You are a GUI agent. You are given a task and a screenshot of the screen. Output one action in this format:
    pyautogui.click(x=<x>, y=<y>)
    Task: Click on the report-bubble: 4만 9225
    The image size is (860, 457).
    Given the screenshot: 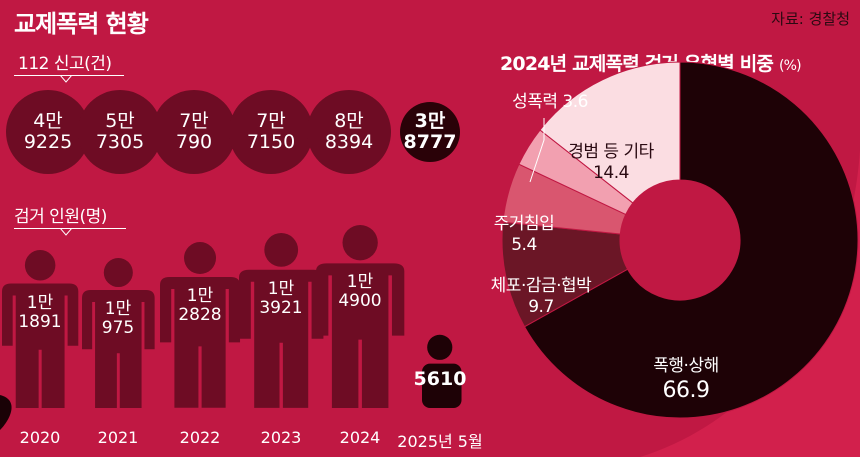 What is the action you would take?
    pyautogui.click(x=48, y=132)
    